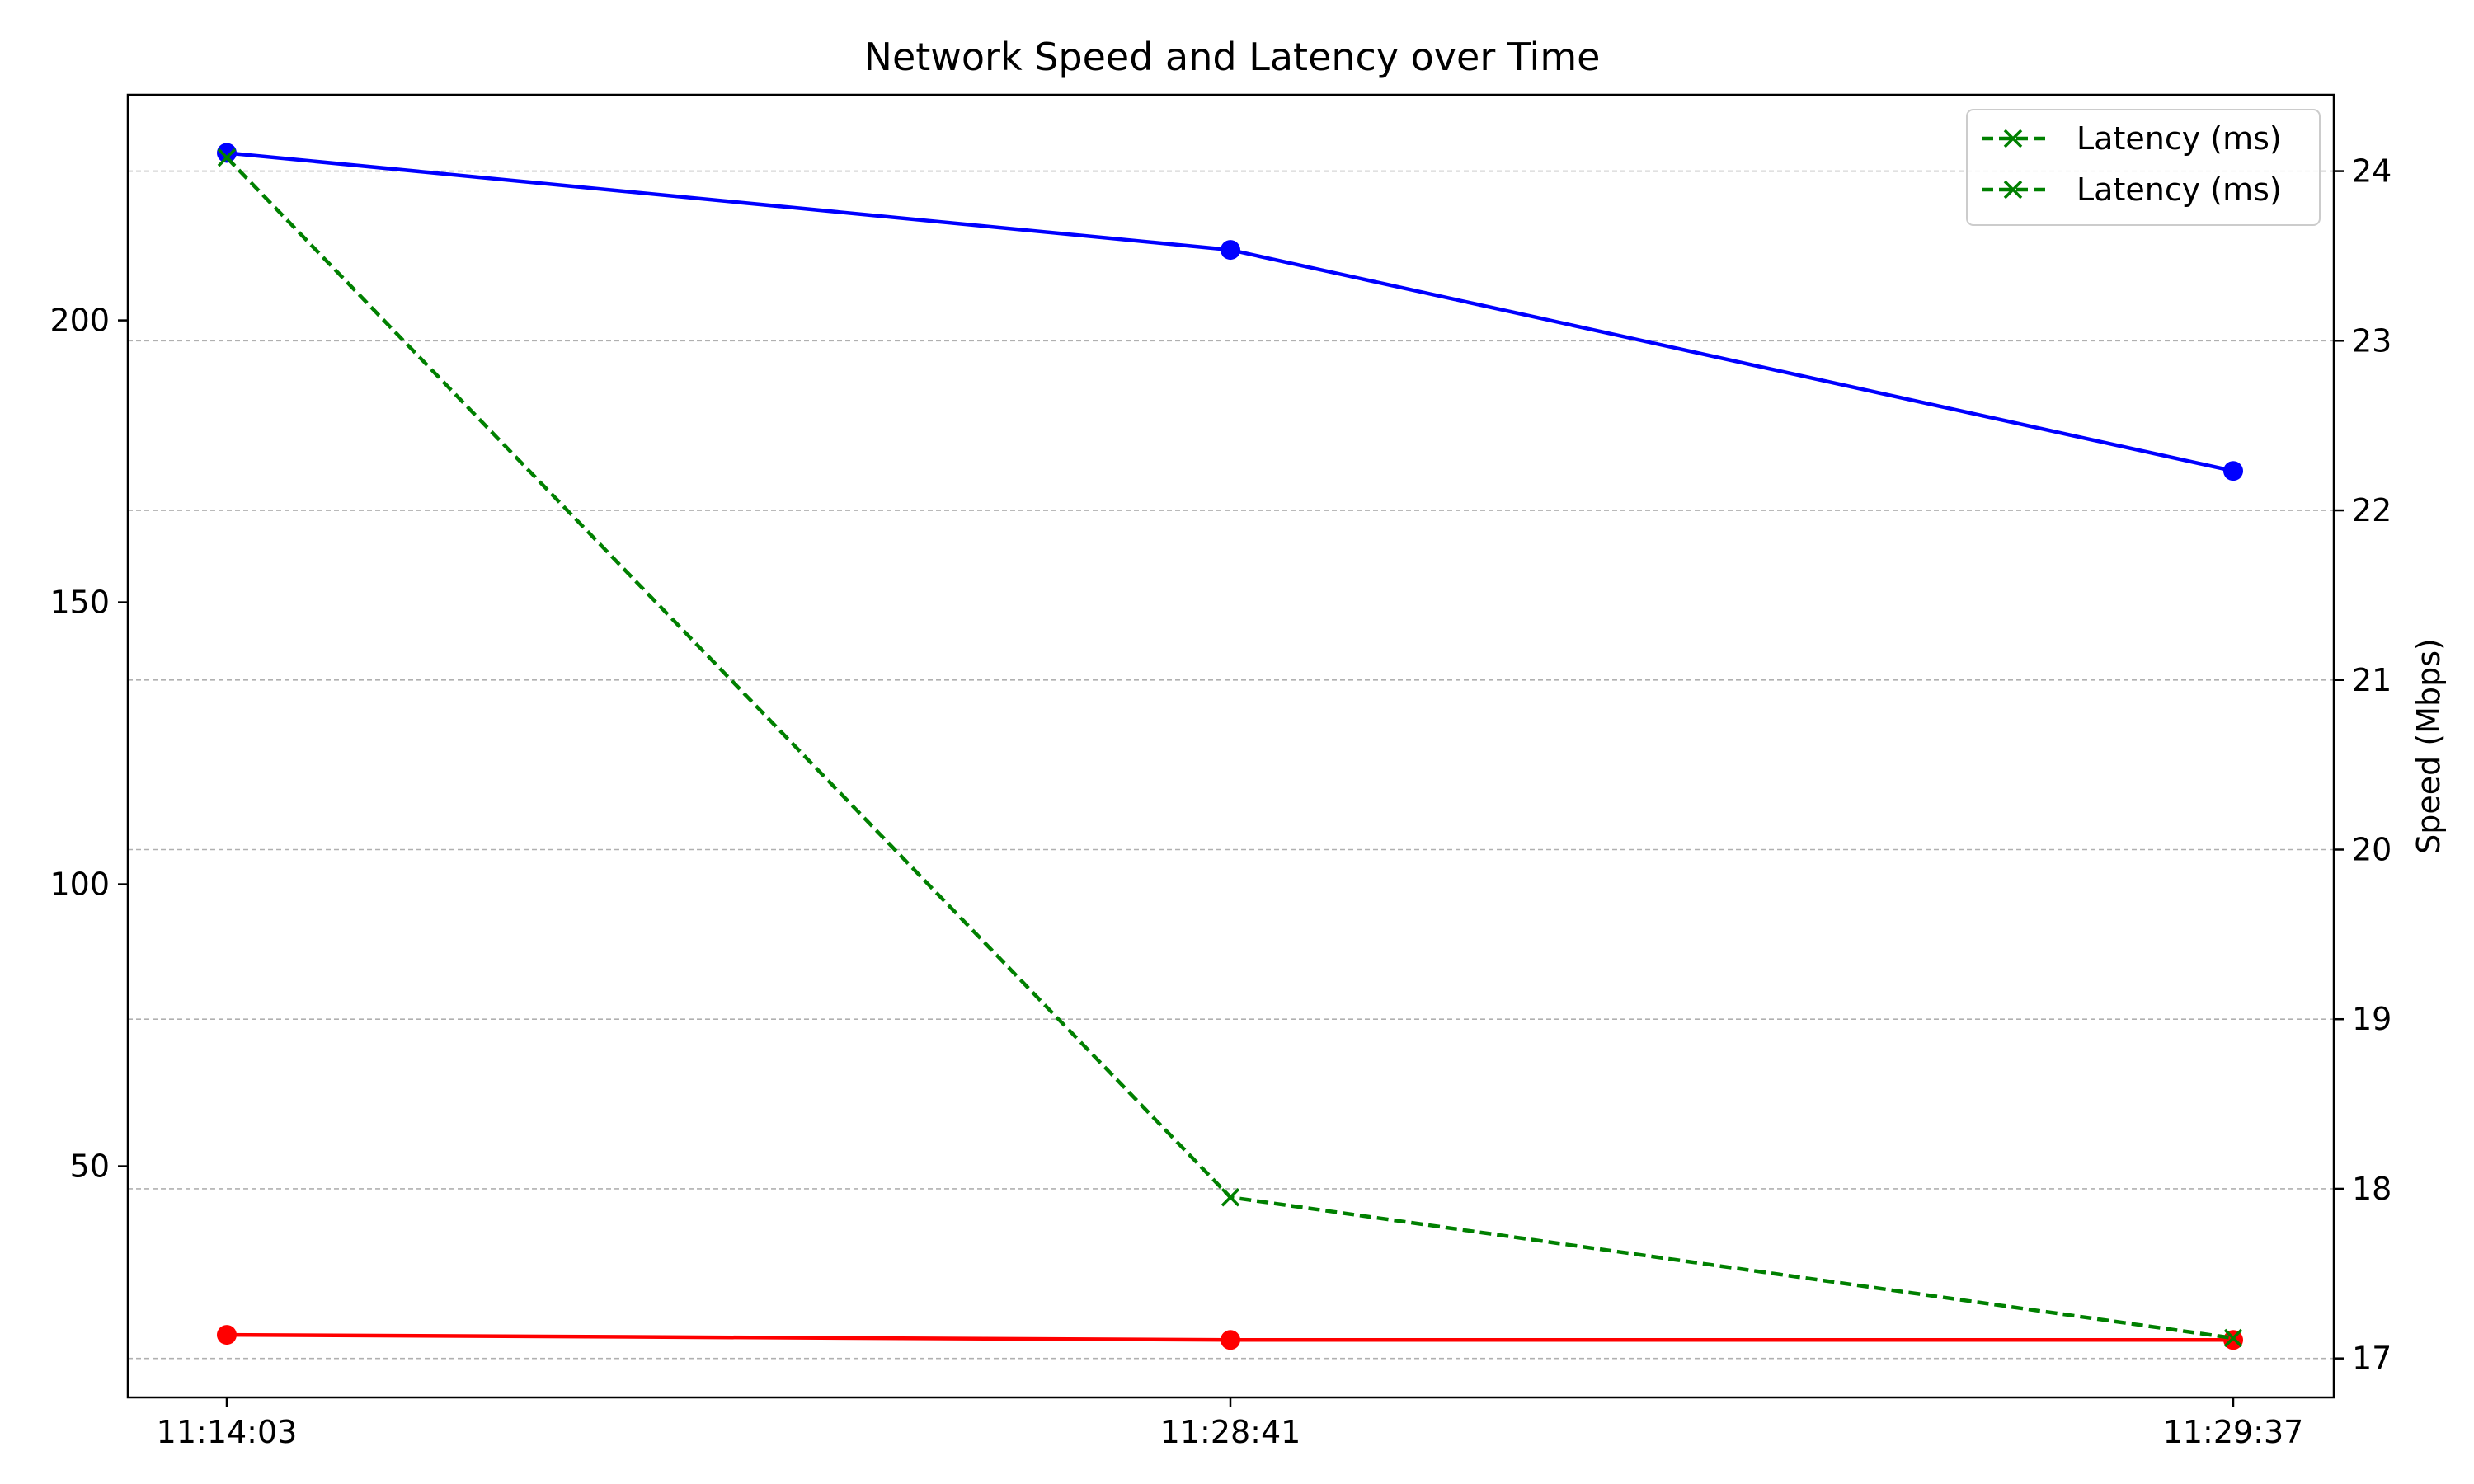 This screenshot has height=1484, width=2474. I want to click on legend-box, so click(2143, 167).